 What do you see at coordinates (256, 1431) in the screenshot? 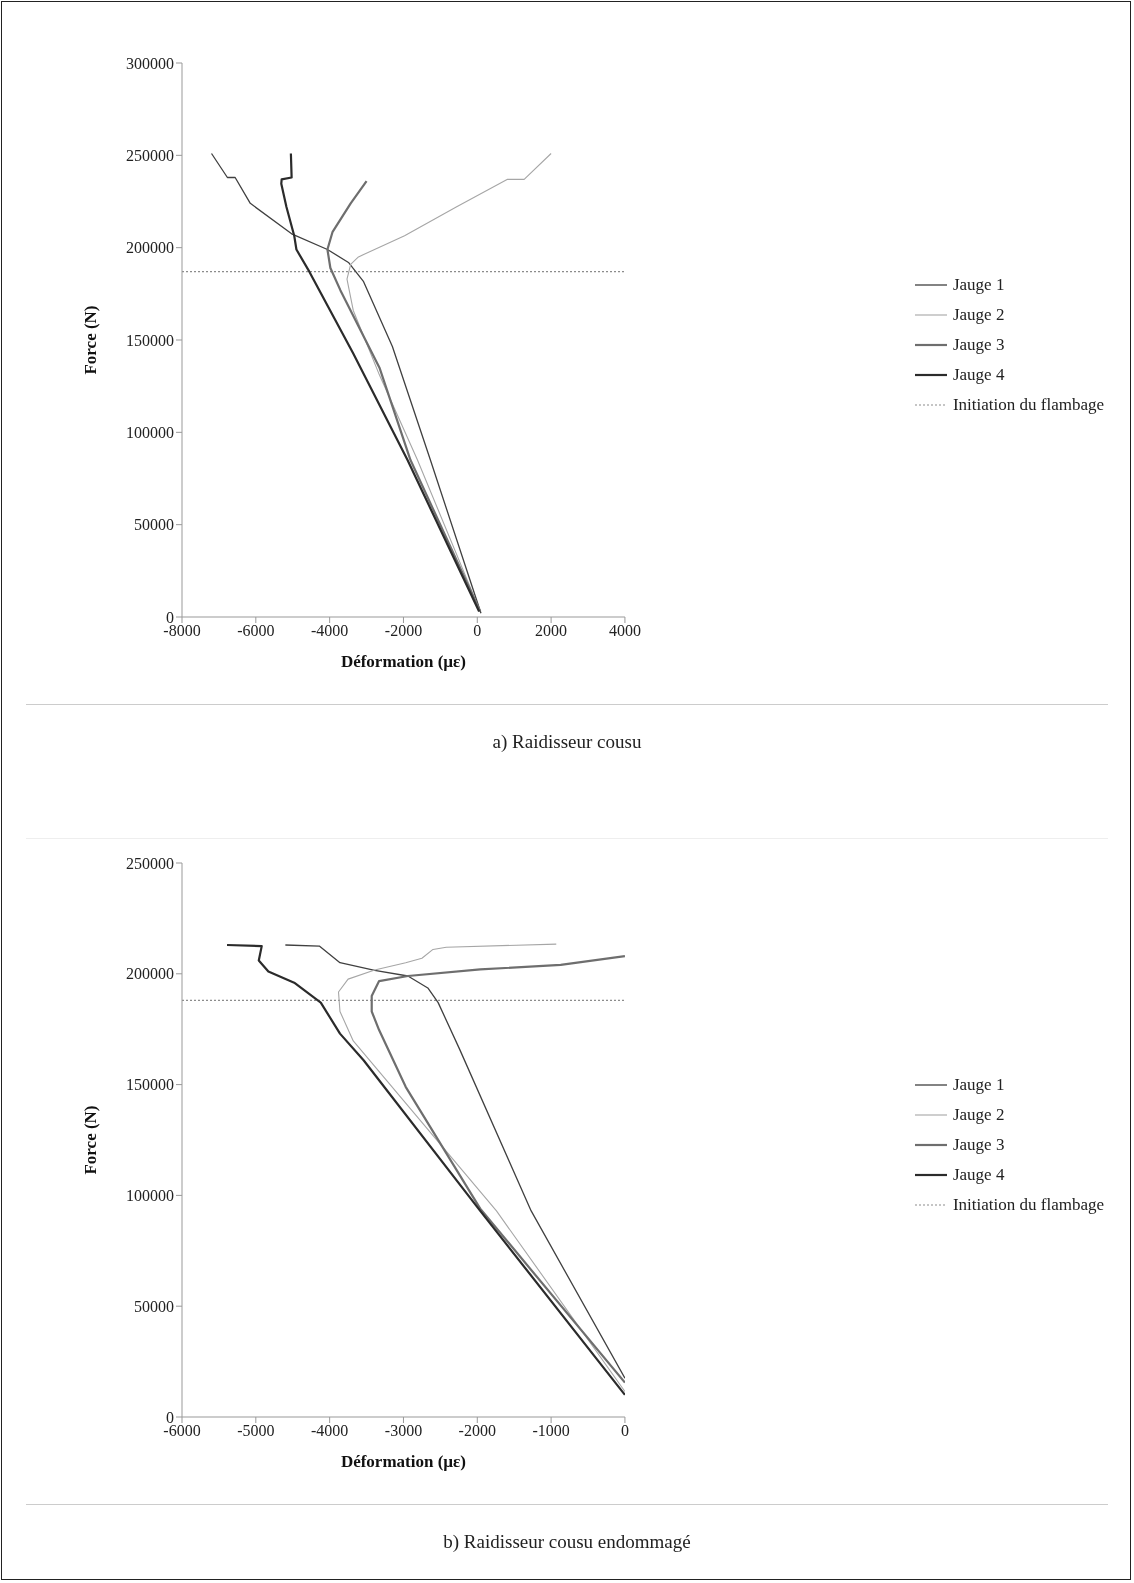
I see `x-tick-label: -5000` at bounding box center [256, 1431].